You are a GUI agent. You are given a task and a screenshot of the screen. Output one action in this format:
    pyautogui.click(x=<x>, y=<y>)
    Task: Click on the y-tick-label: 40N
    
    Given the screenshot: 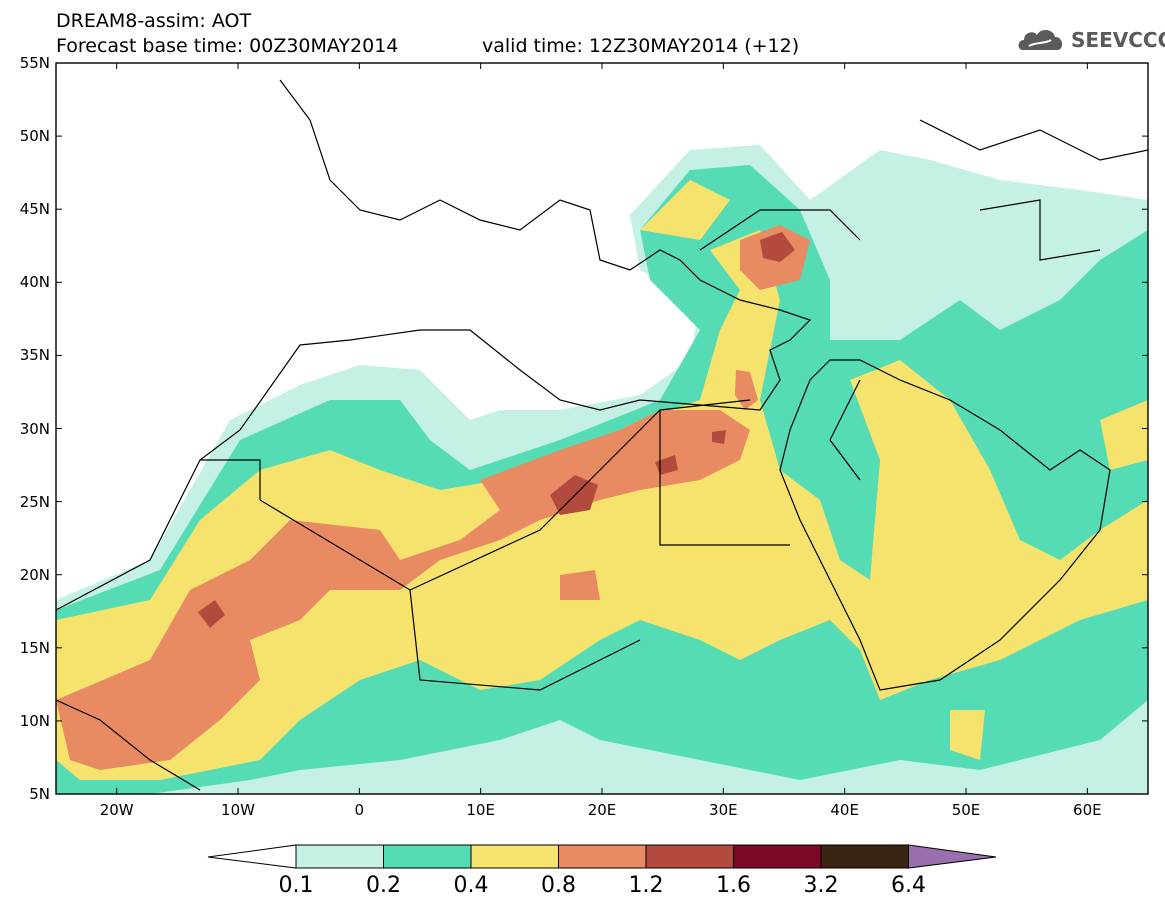 What is the action you would take?
    pyautogui.click(x=34, y=282)
    